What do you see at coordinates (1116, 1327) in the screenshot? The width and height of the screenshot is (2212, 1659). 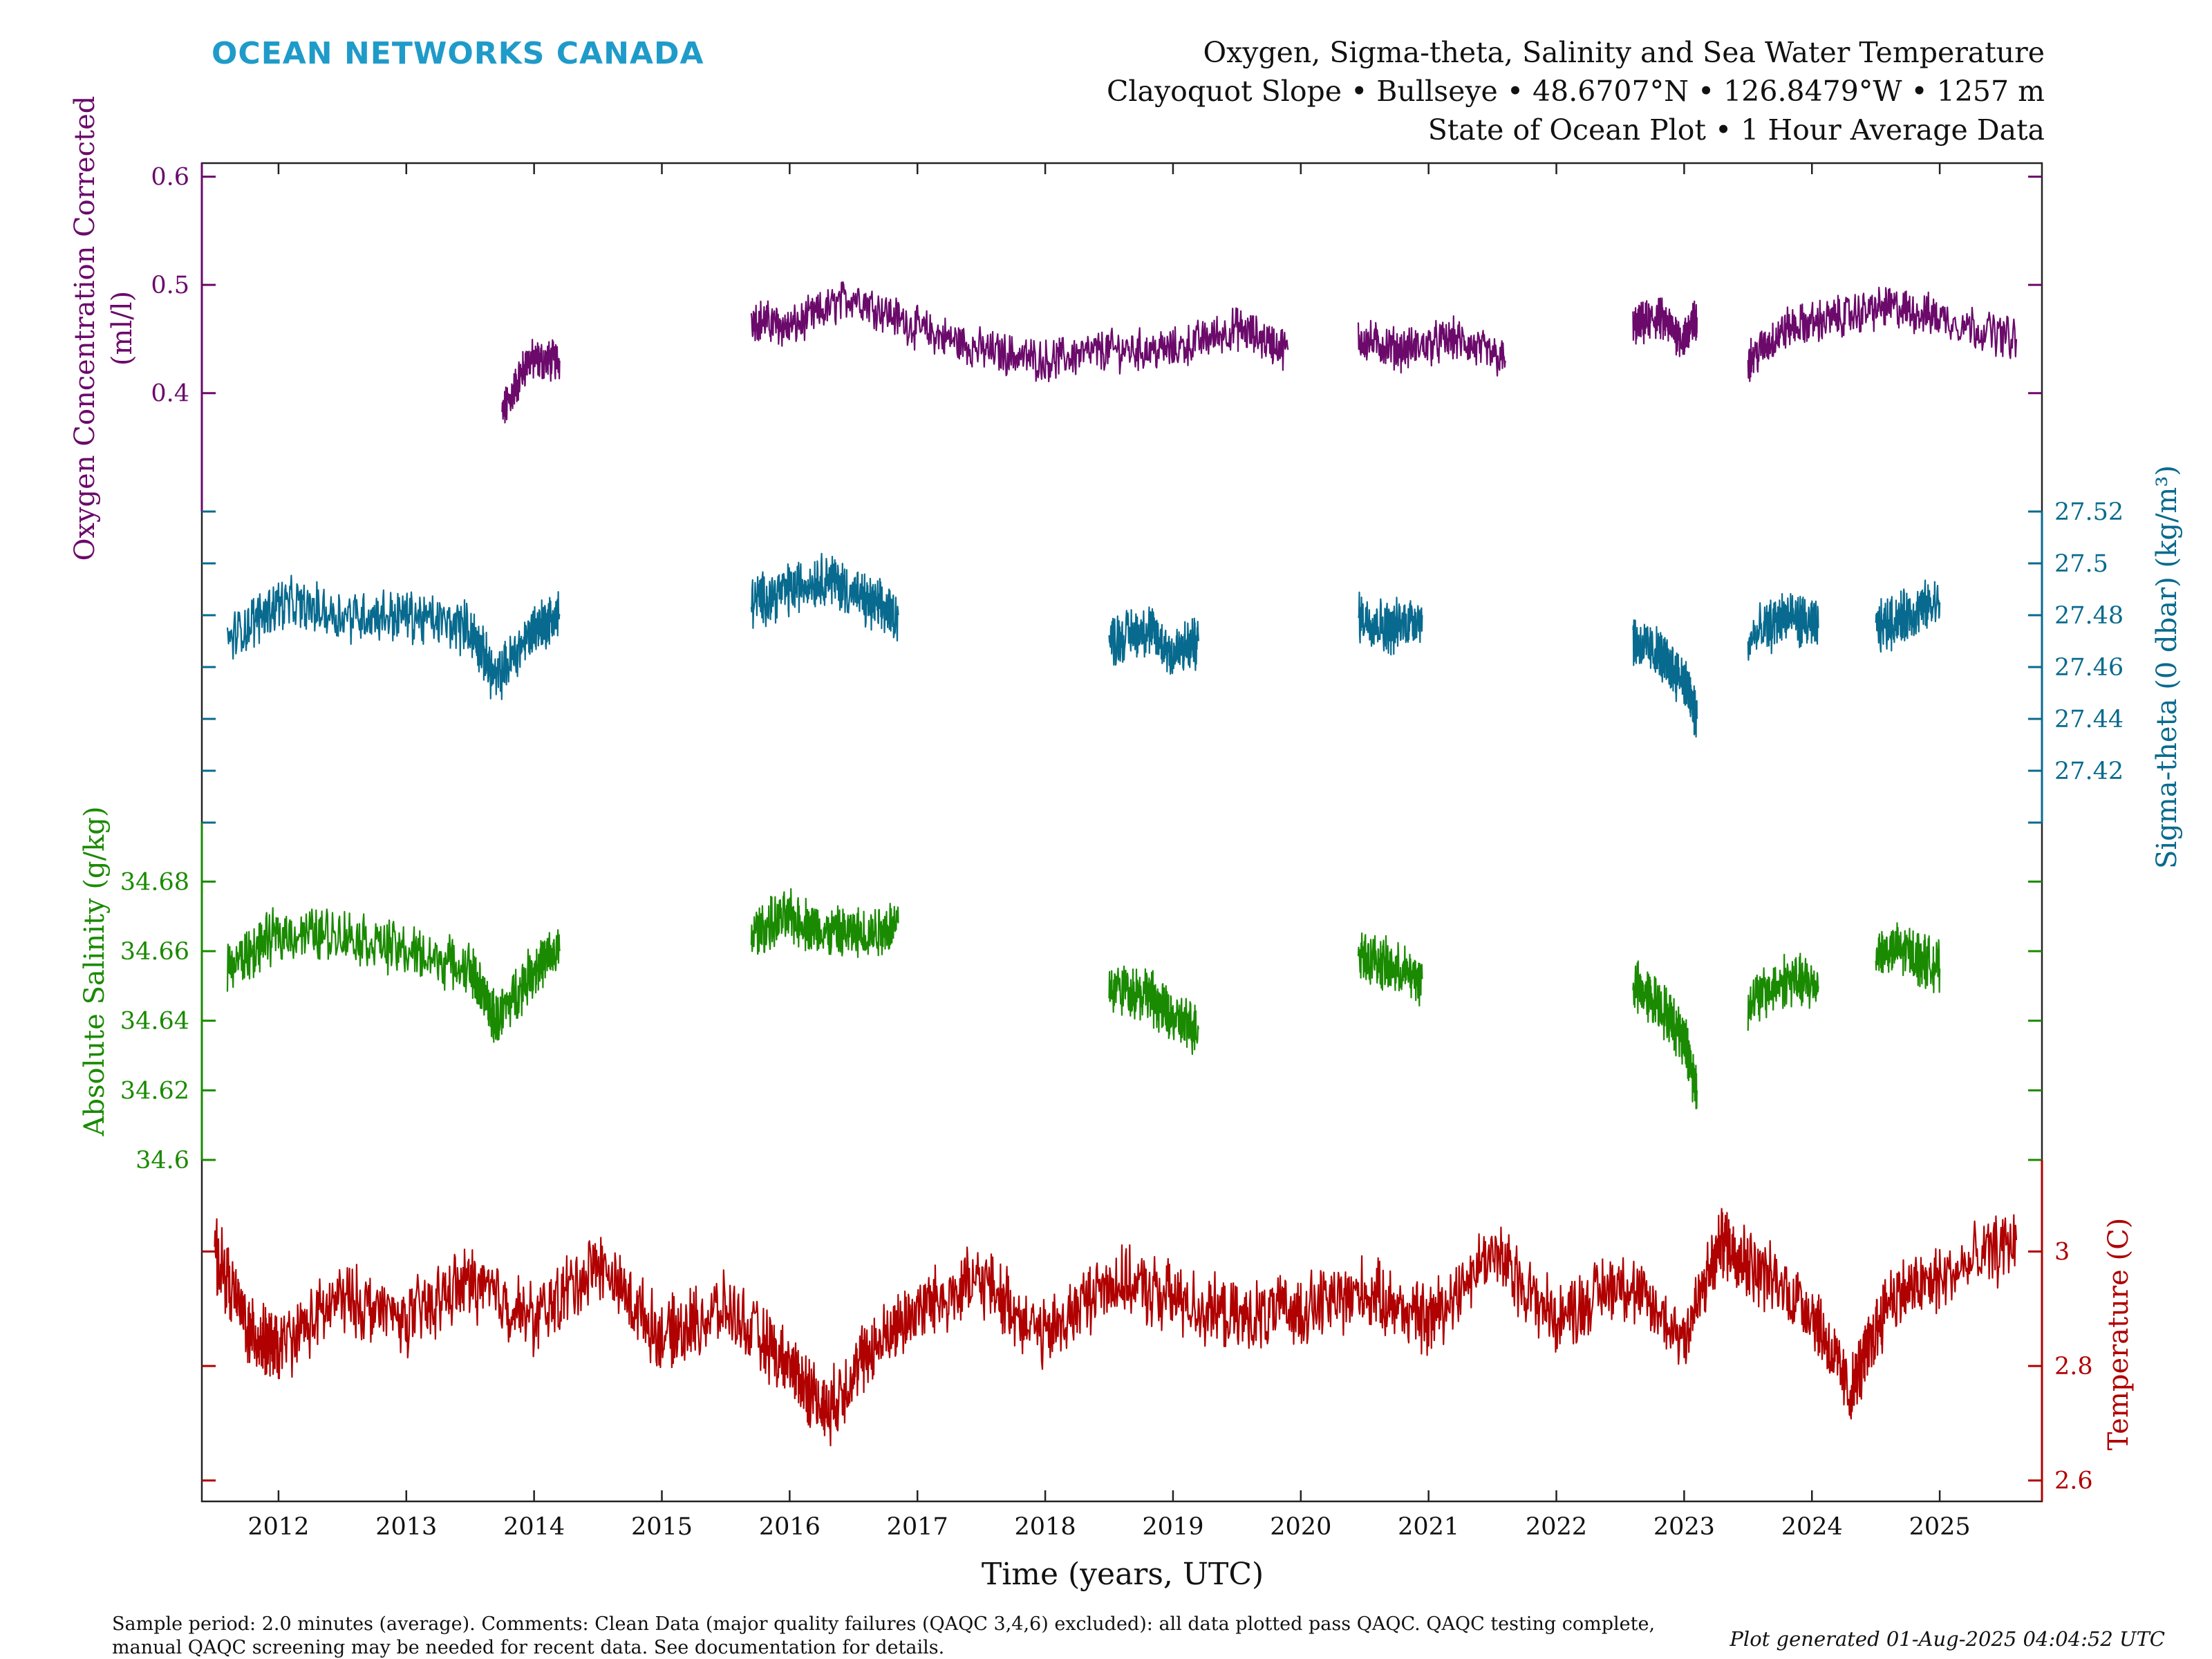 I see `temperature-series-line` at bounding box center [1116, 1327].